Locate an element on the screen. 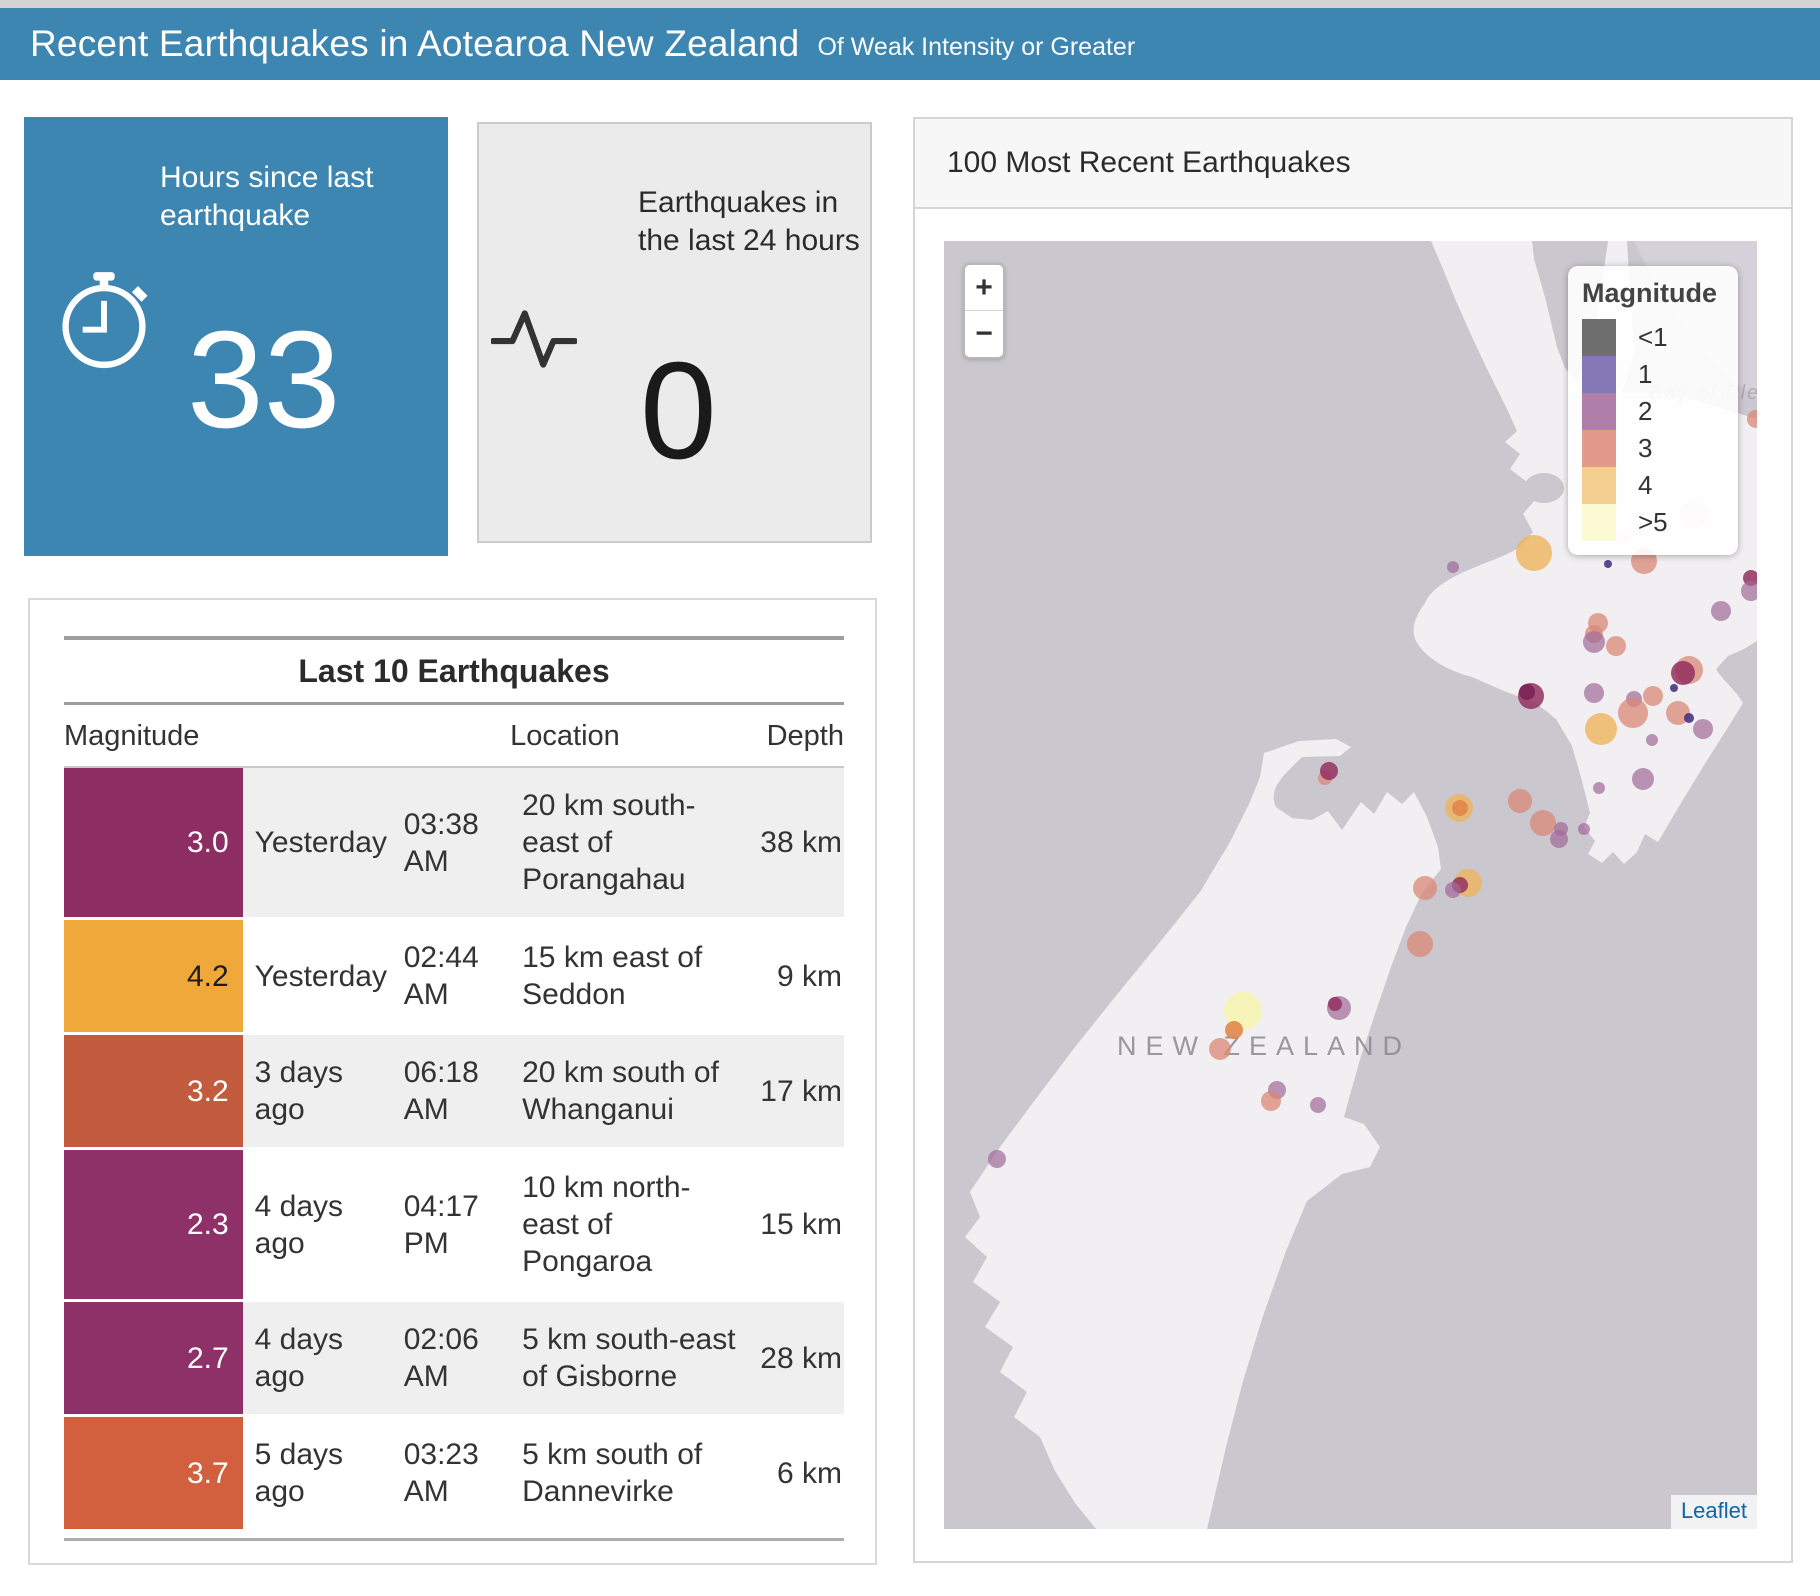  column-header-depth: Depth is located at coordinates (792, 736).